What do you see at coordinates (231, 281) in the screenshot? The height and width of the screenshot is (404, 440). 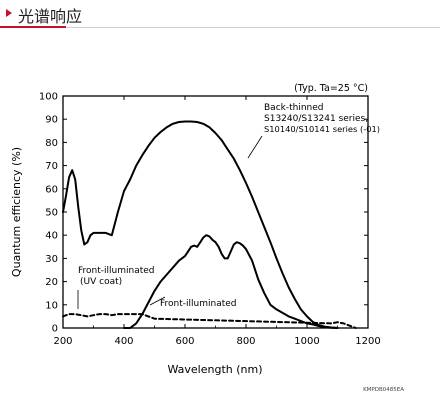 I see `series-front-illuminated` at bounding box center [231, 281].